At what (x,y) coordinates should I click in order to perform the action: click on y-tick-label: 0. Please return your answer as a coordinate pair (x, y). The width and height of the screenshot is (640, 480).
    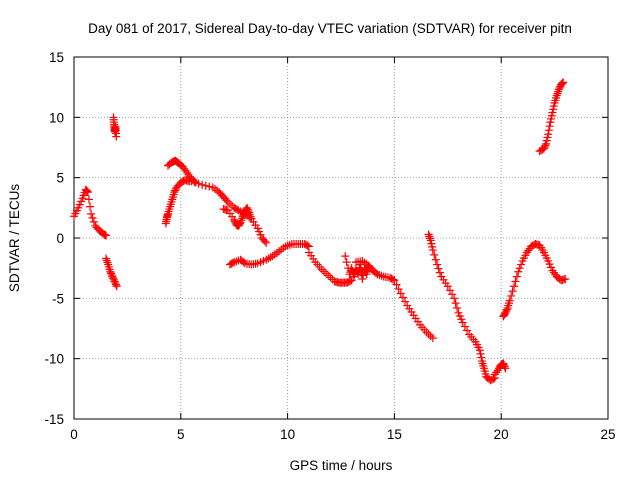
    Looking at the image, I should click on (60, 238).